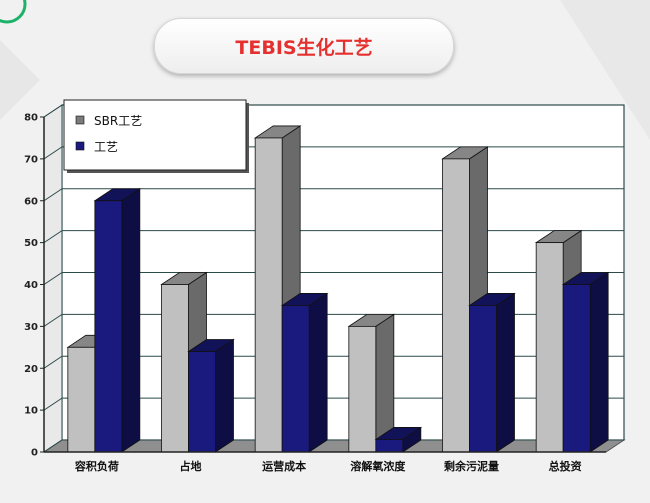 The height and width of the screenshot is (503, 650). Describe the element at coordinates (456, 305) in the screenshot. I see `bar-s0-c4` at that location.